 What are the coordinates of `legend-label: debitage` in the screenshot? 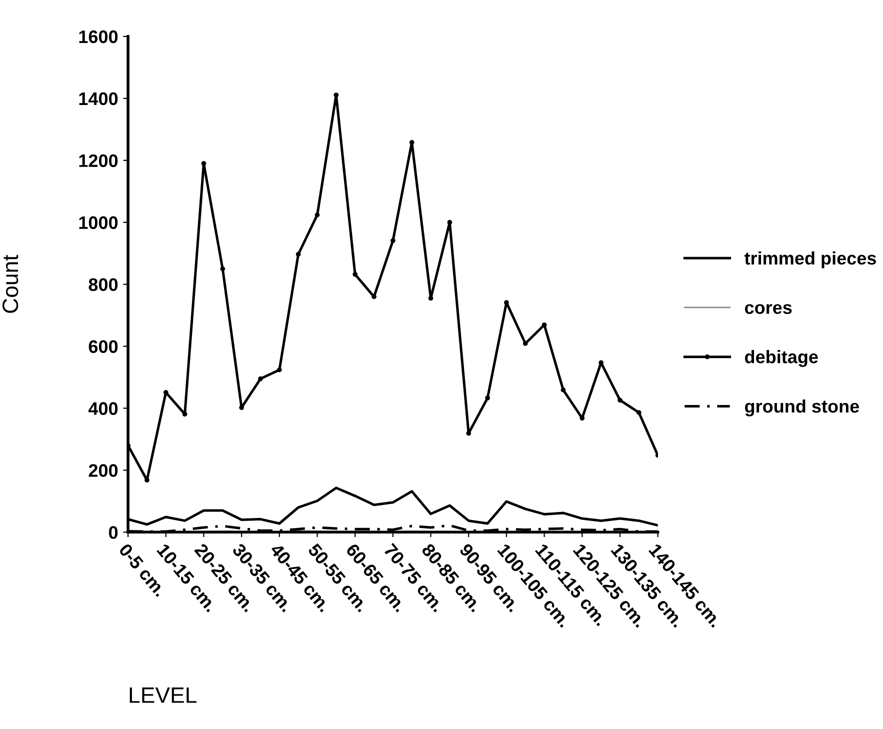 It's located at (781, 358).